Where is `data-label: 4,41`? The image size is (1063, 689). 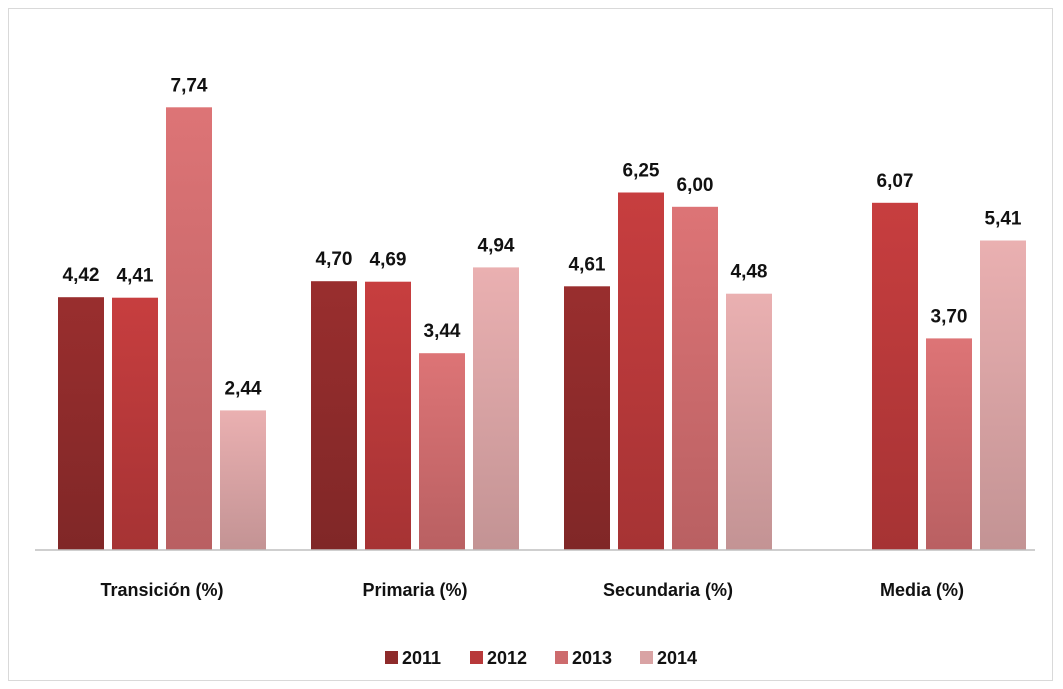
data-label: 4,41 is located at coordinates (135, 276).